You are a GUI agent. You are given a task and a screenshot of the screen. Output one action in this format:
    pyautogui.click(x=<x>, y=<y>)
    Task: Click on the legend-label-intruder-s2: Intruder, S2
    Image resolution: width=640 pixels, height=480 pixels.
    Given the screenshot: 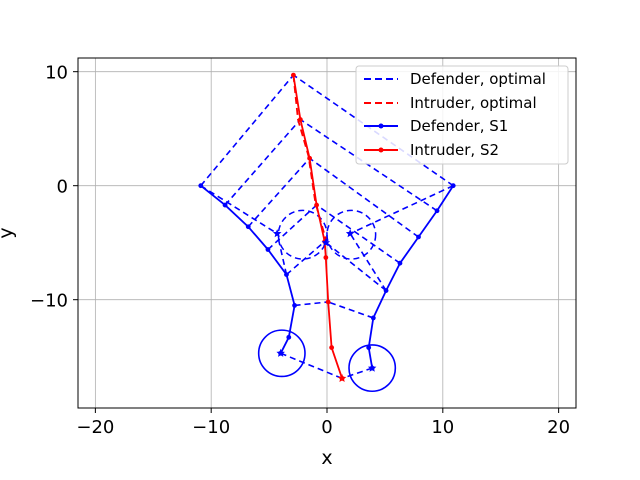 What is the action you would take?
    pyautogui.click(x=454, y=150)
    